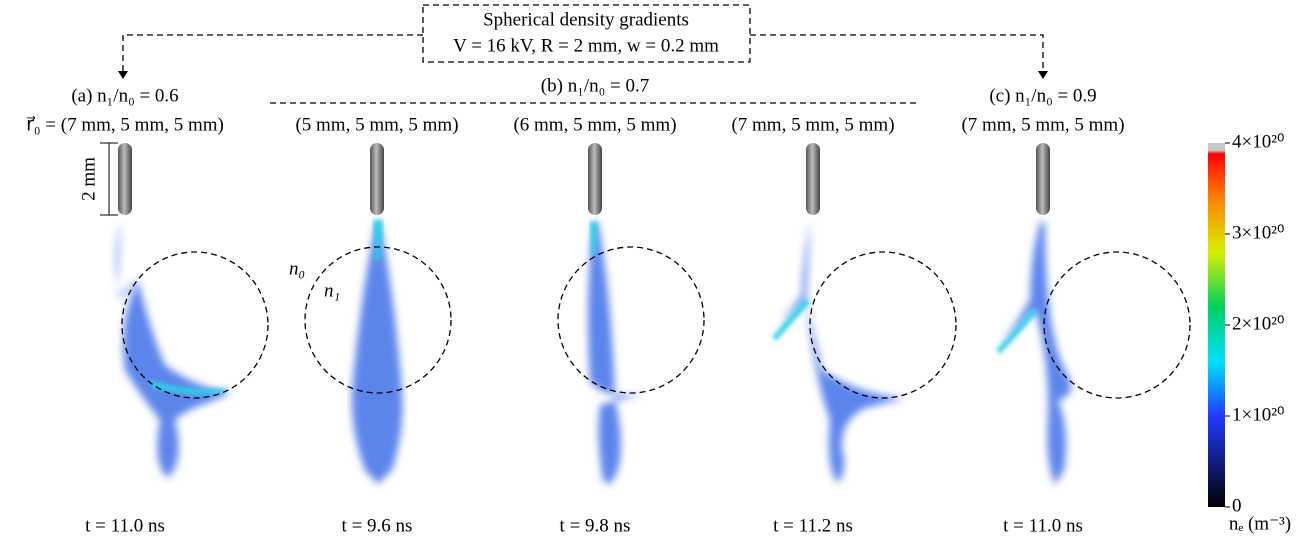 The width and height of the screenshot is (1313, 540). I want to click on colorbar, so click(1216, 325).